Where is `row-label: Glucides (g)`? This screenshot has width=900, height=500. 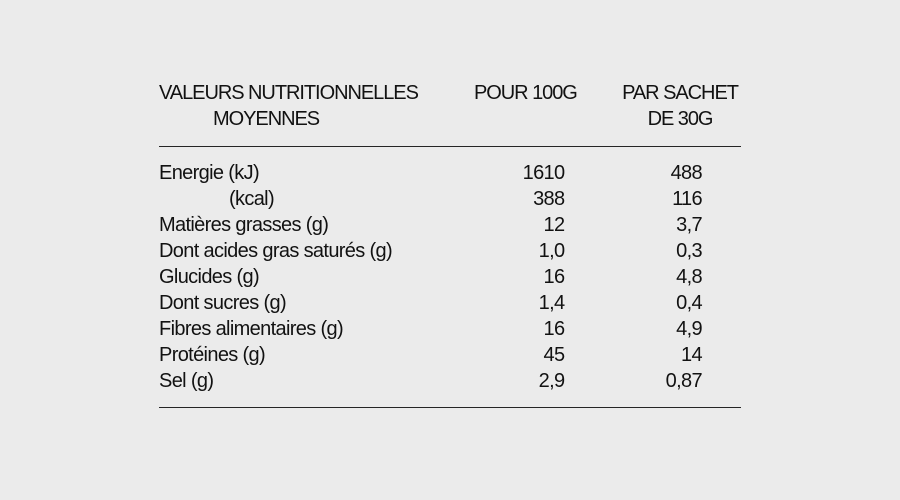
row-label: Glucides (g) is located at coordinates (209, 276).